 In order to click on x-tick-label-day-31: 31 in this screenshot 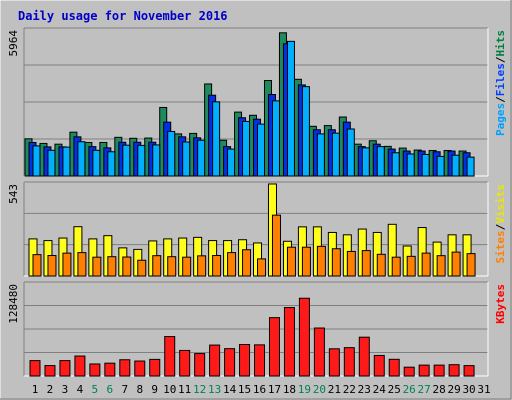, I will do `click(483, 389)`.